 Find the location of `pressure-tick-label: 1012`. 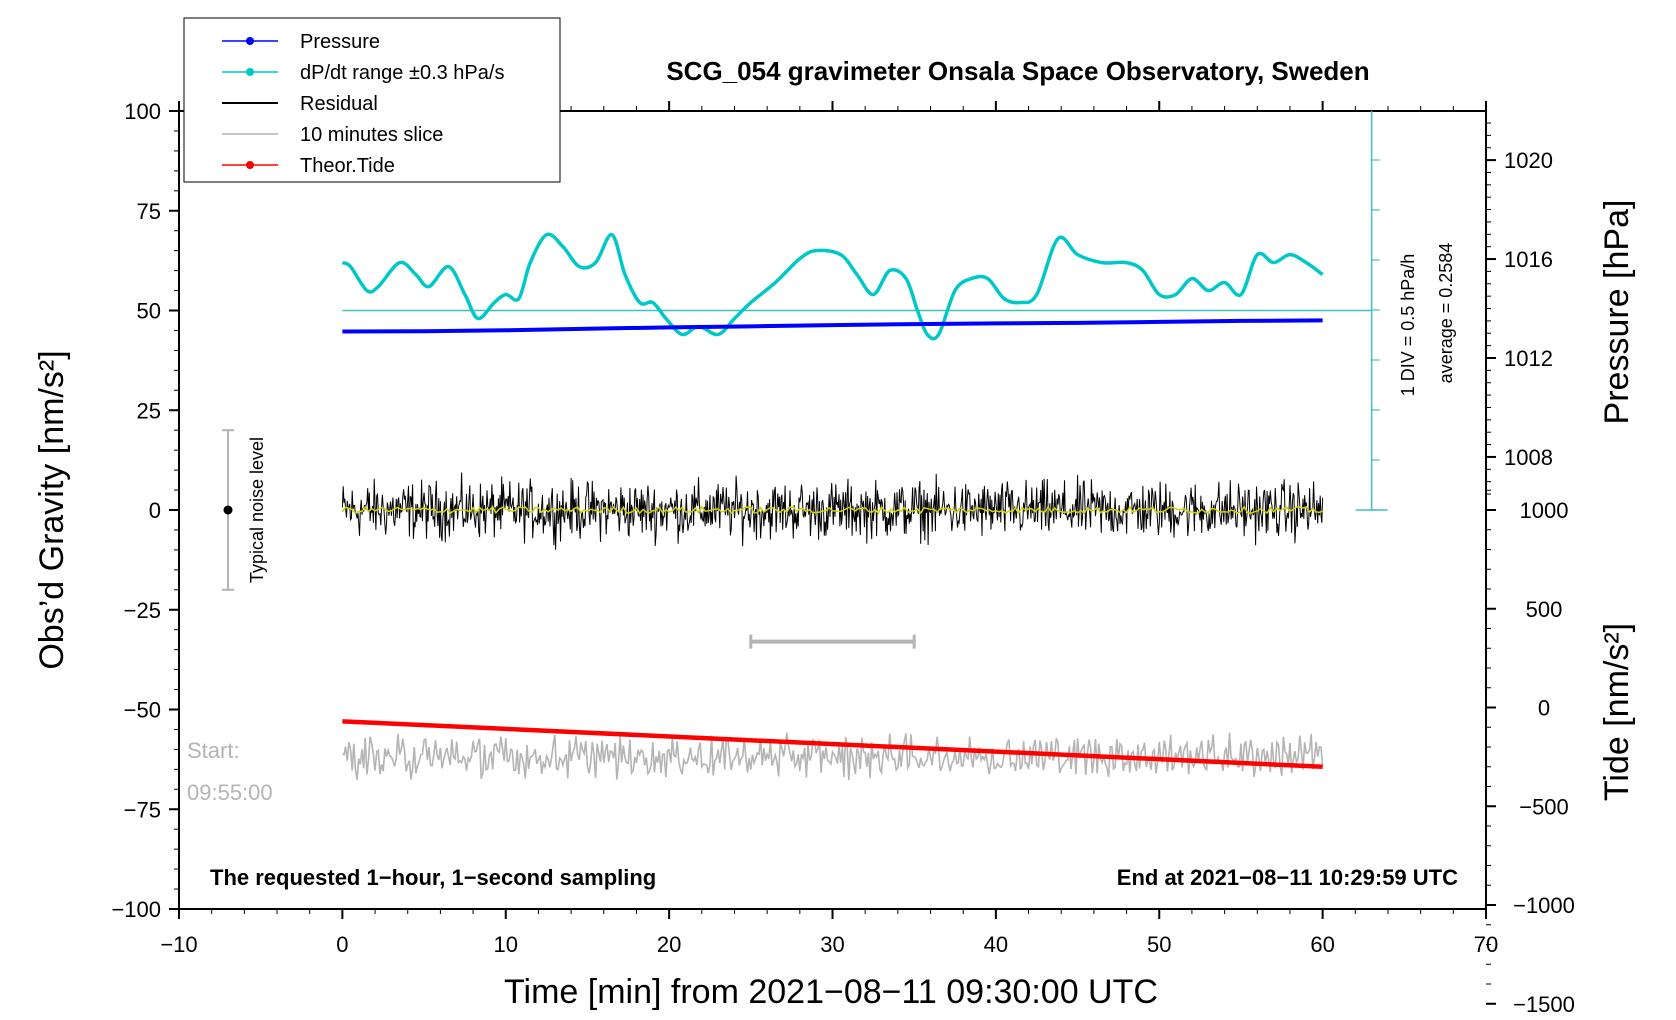

pressure-tick-label: 1012 is located at coordinates (1528, 358).